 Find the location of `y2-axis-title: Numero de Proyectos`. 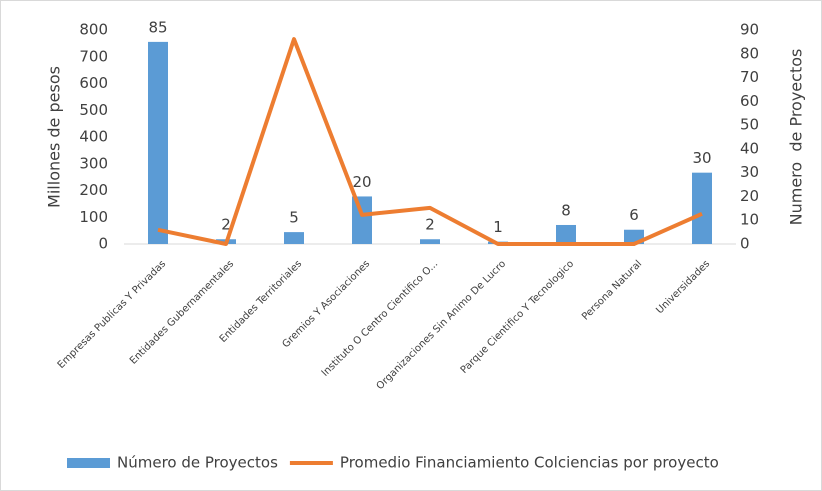

y2-axis-title: Numero de Proyectos is located at coordinates (796, 137).